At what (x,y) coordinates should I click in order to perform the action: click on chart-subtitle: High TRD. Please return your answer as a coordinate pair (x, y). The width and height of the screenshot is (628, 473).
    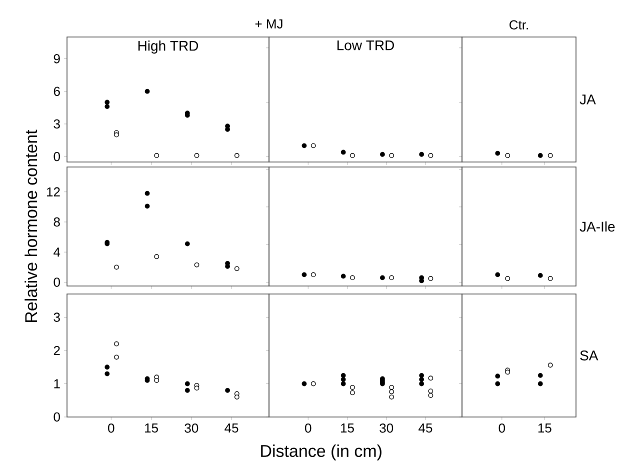
    Looking at the image, I should click on (168, 47).